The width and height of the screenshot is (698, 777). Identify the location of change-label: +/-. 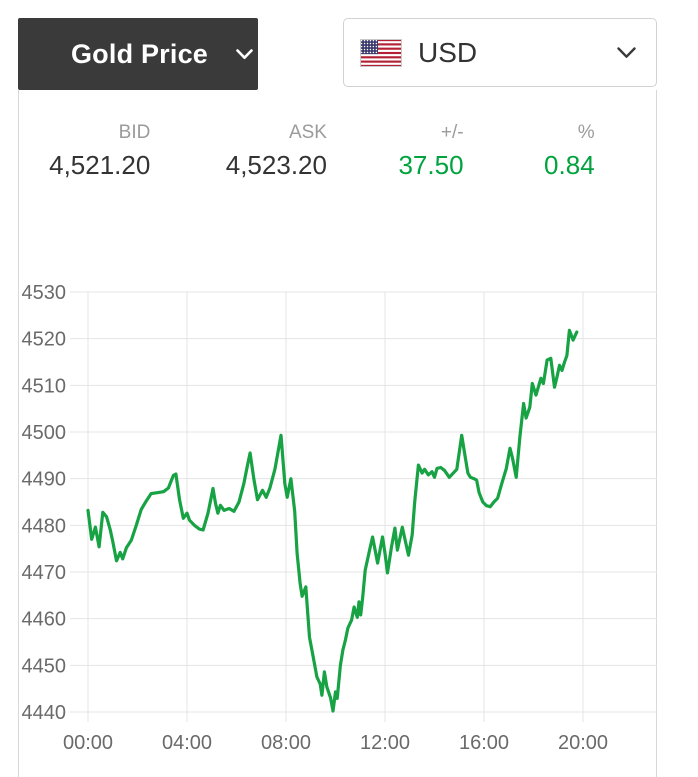
(452, 132).